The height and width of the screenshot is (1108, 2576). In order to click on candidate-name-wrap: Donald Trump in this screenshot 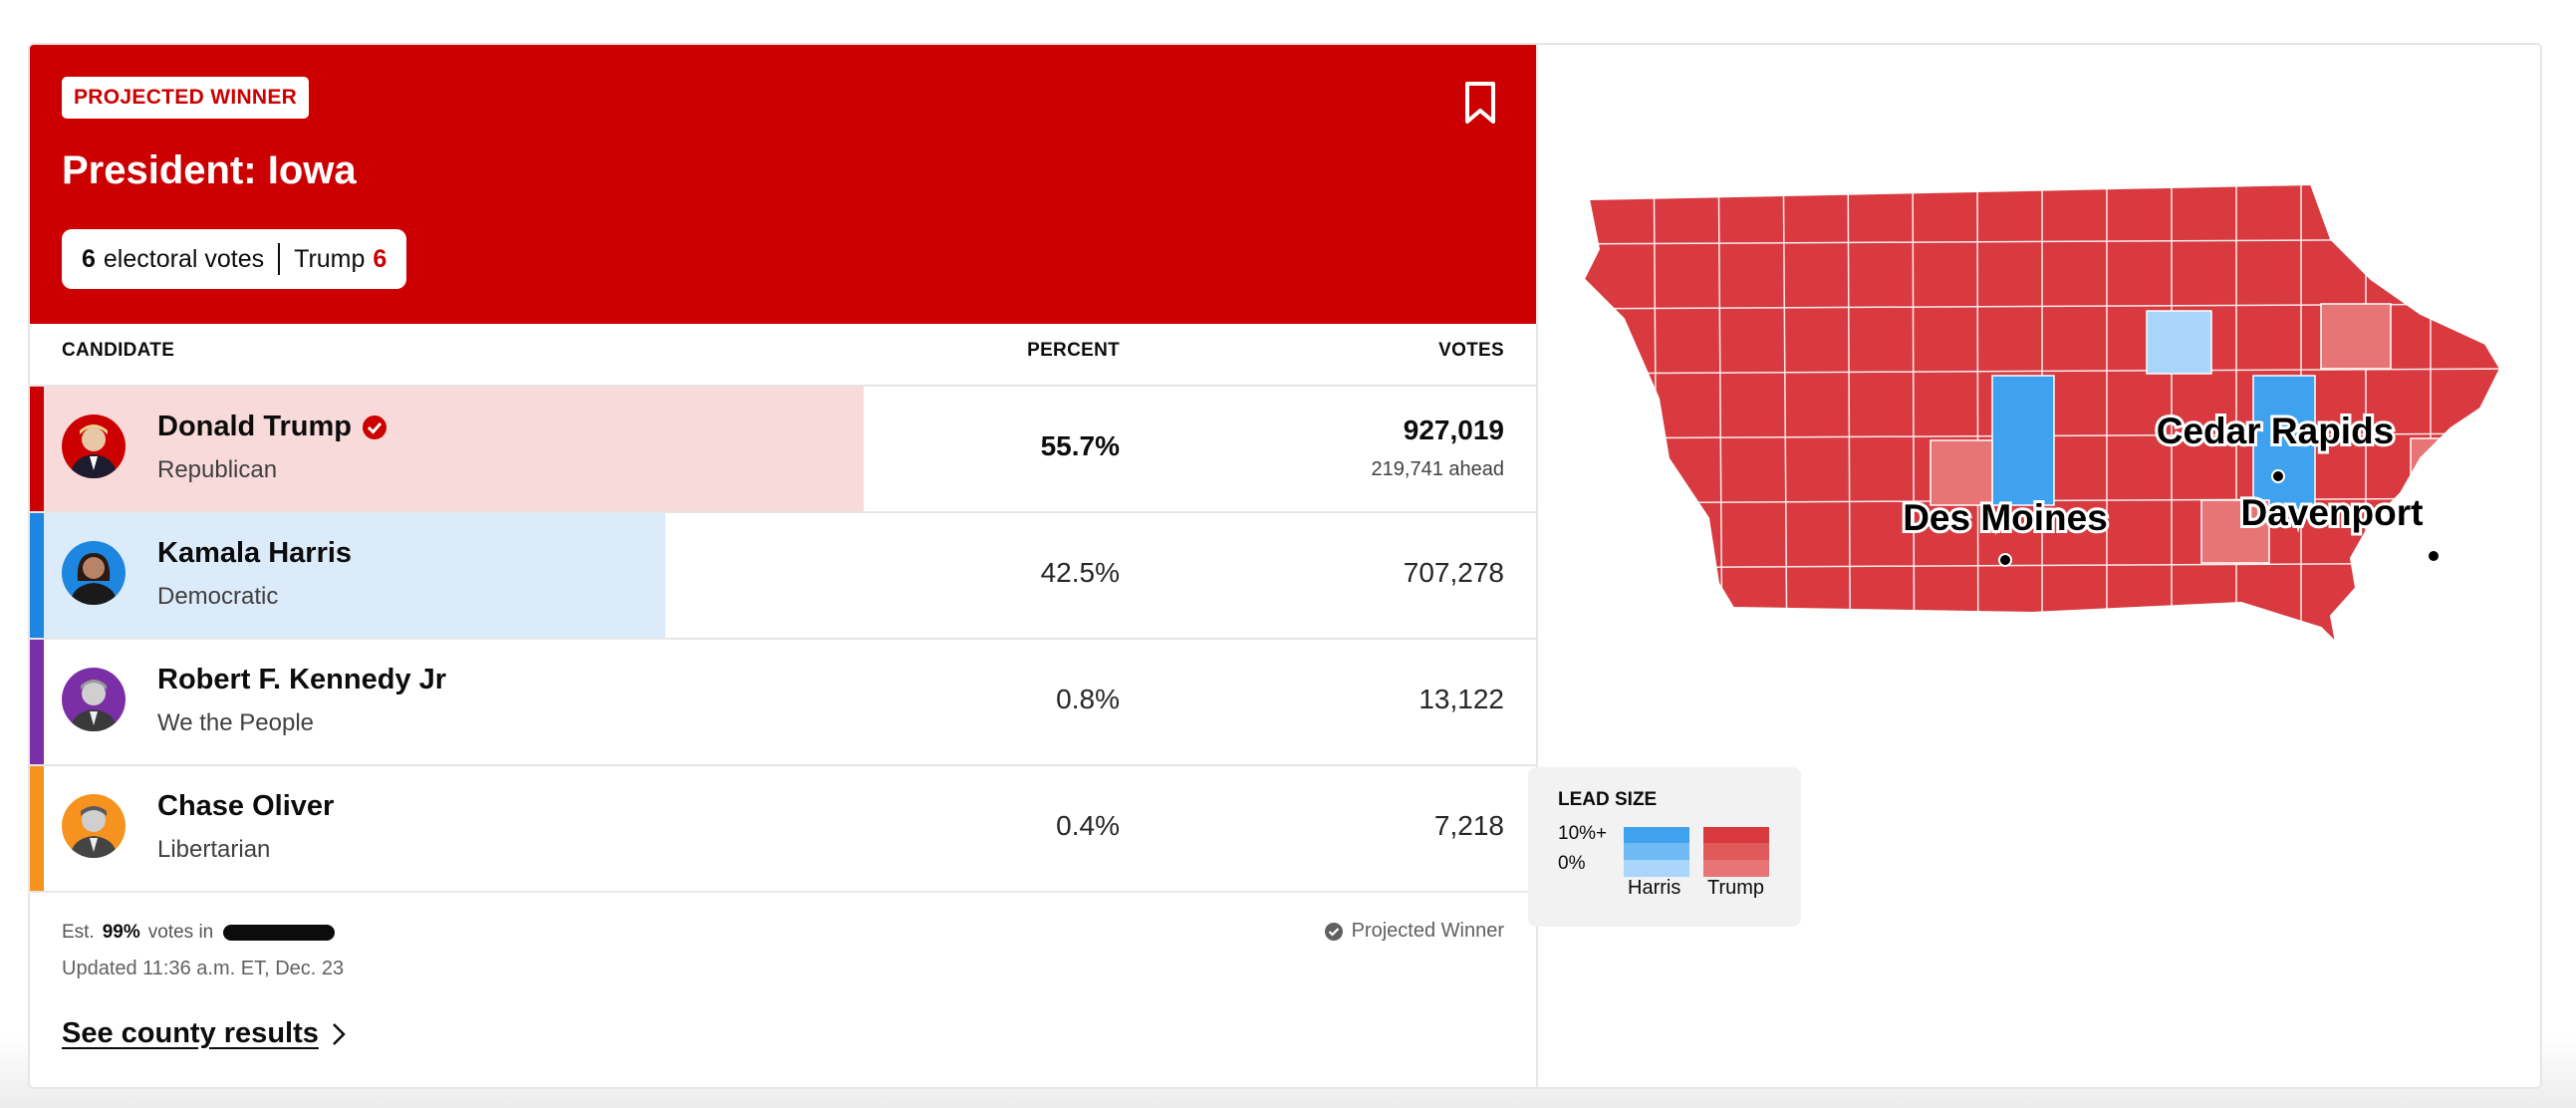, I will do `click(272, 427)`.